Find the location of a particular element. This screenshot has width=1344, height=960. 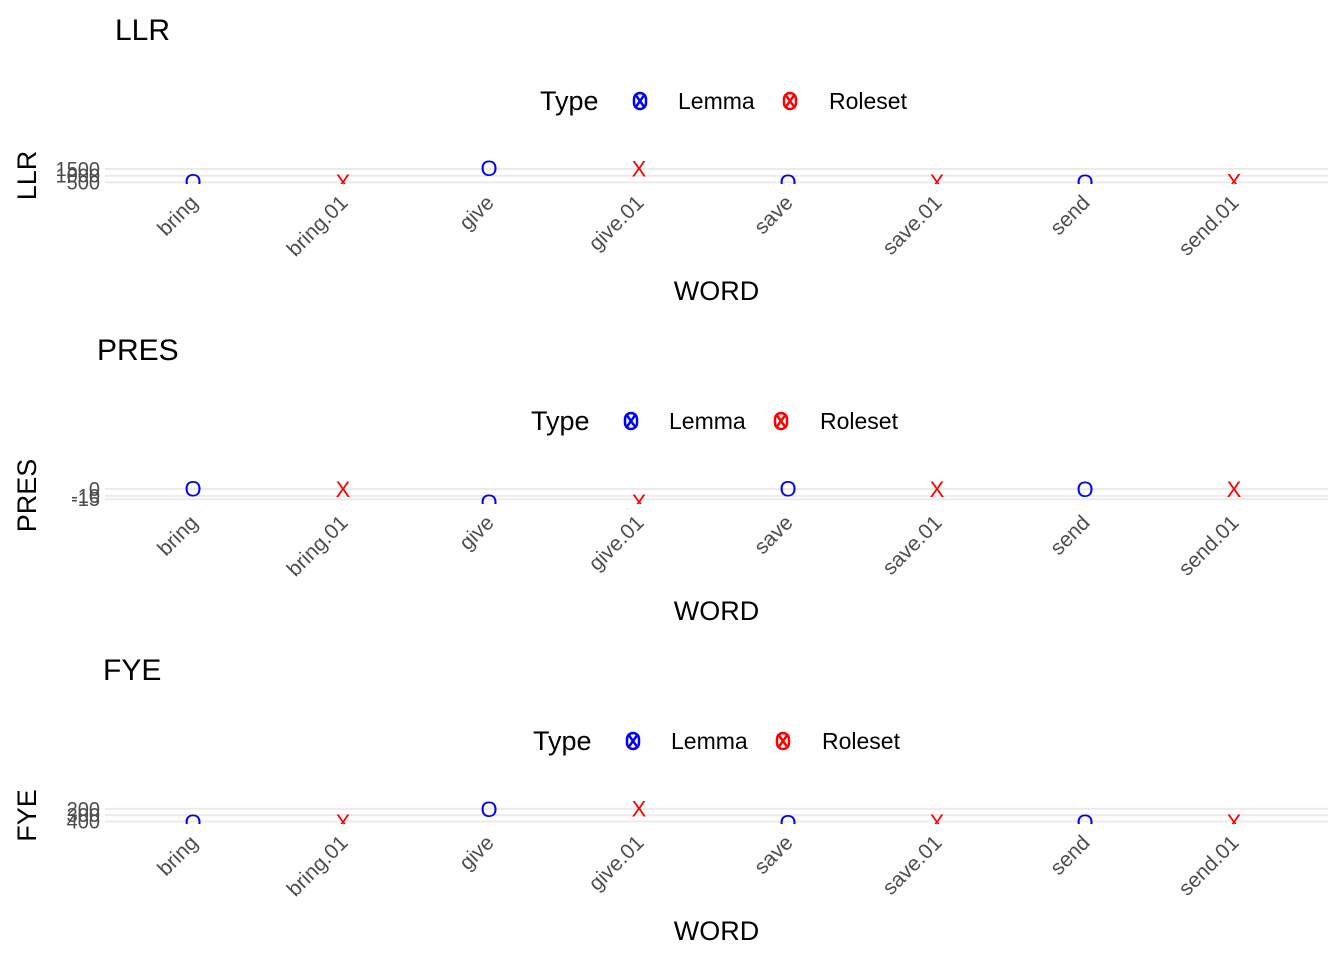

y-tick-label: 300 is located at coordinates (83, 816).